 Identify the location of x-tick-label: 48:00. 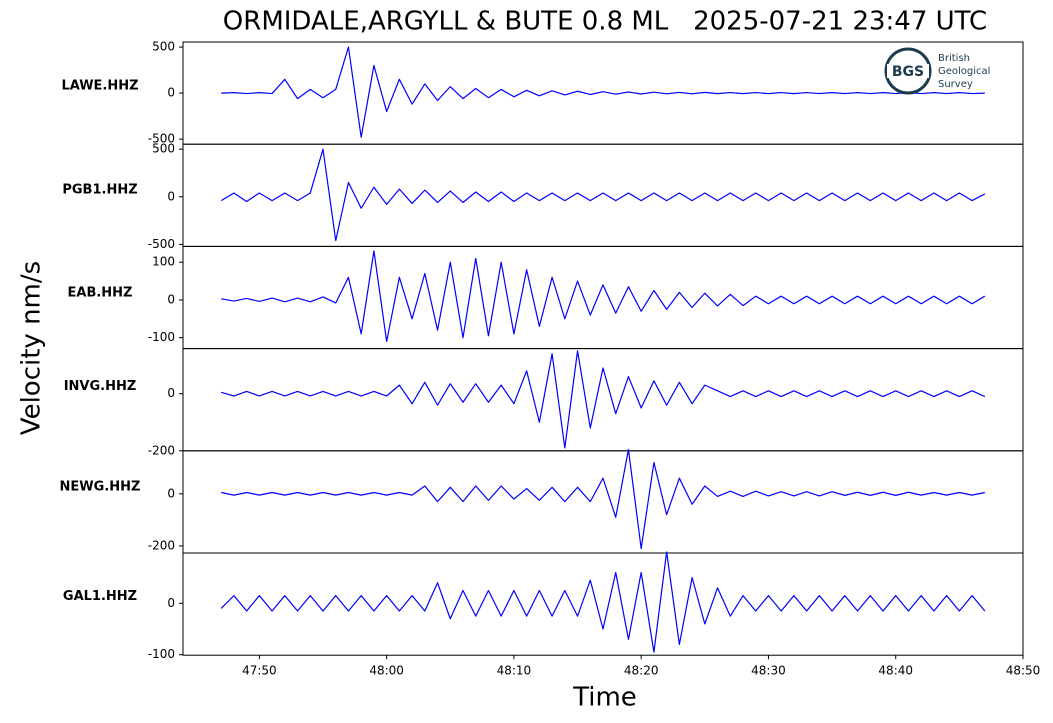
(386, 671).